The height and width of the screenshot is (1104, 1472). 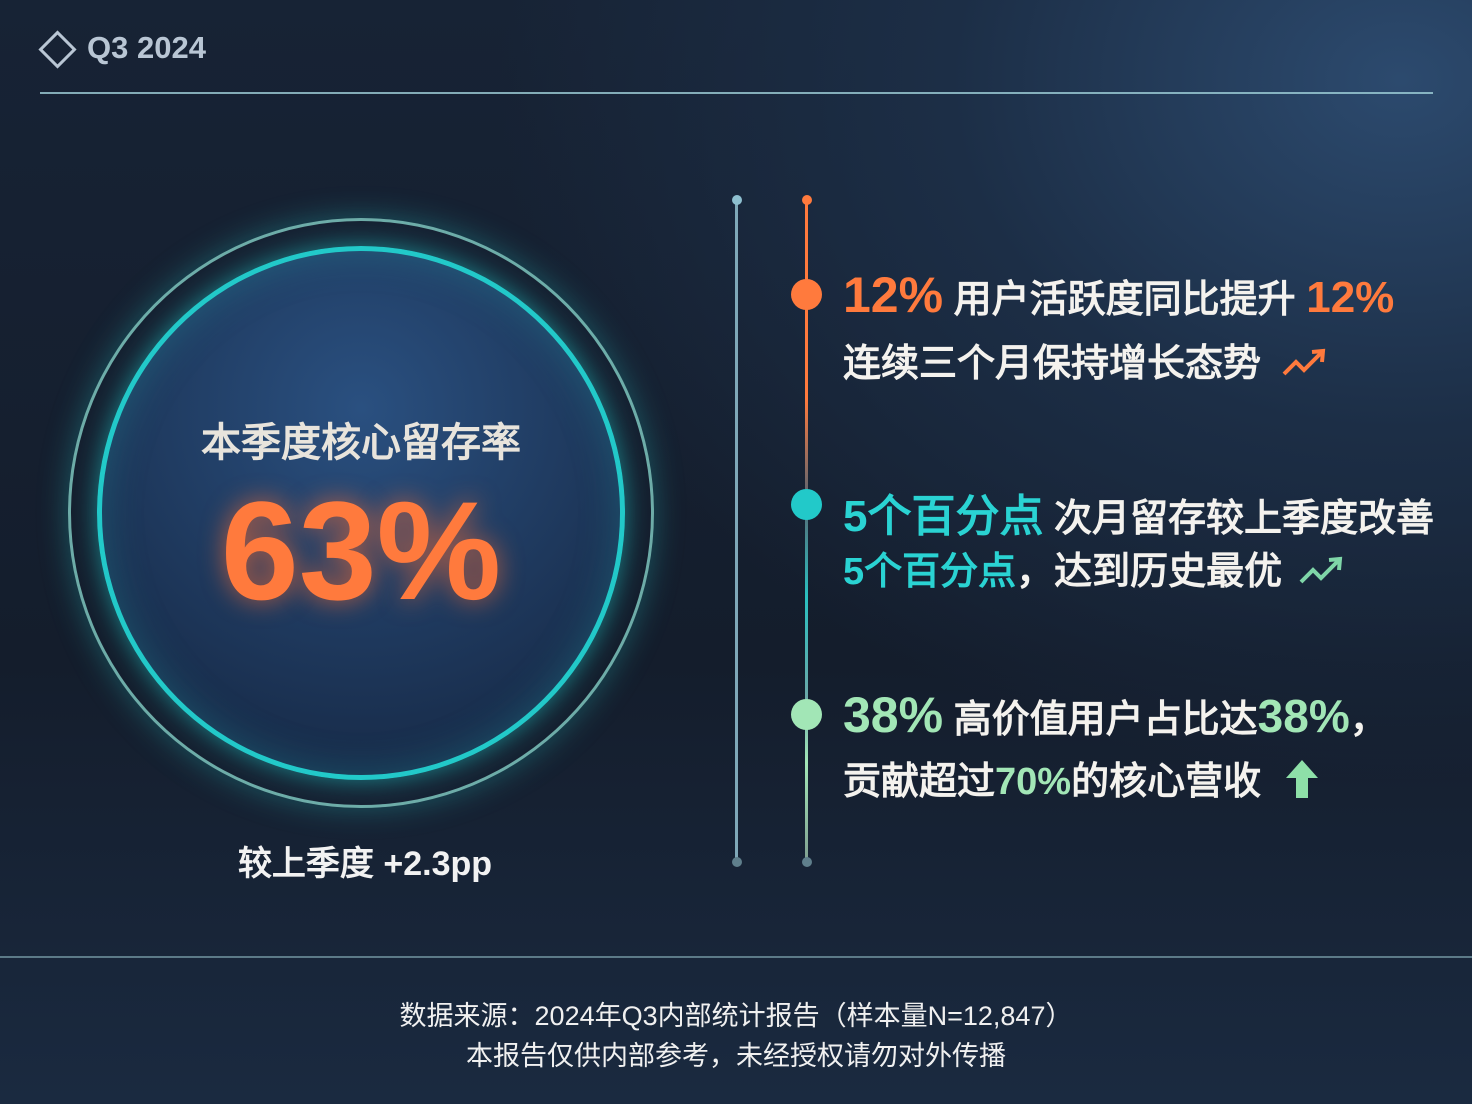 What do you see at coordinates (361, 443) in the screenshot?
I see `kpi-label: 本季度核心留存率` at bounding box center [361, 443].